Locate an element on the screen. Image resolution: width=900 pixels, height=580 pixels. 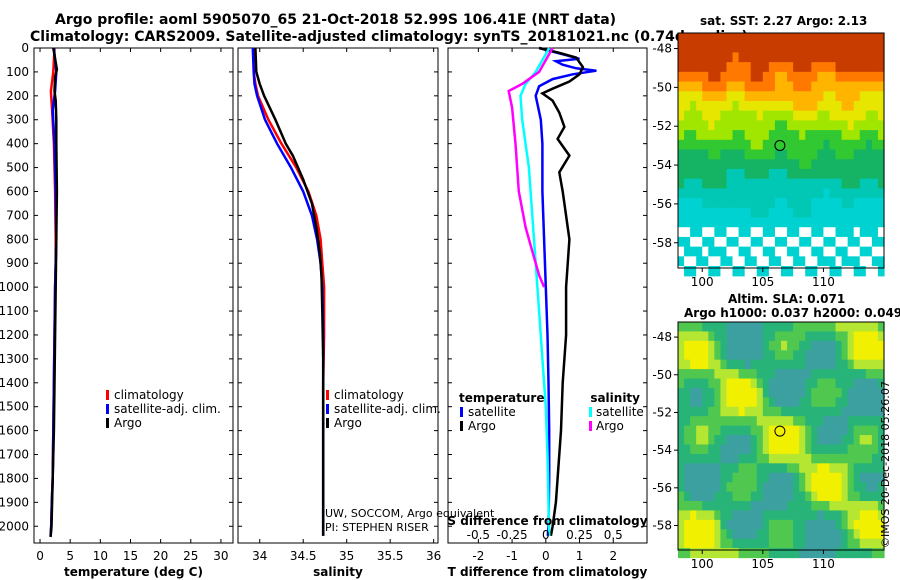
xlabel-salinity: salinity is located at coordinates (338, 572).